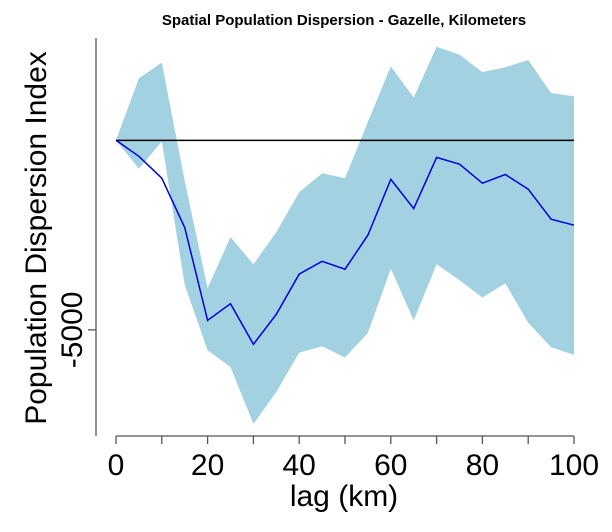 Image resolution: width=612 pixels, height=532 pixels. Describe the element at coordinates (299, 465) in the screenshot. I see `x-tick-label: 40` at that location.